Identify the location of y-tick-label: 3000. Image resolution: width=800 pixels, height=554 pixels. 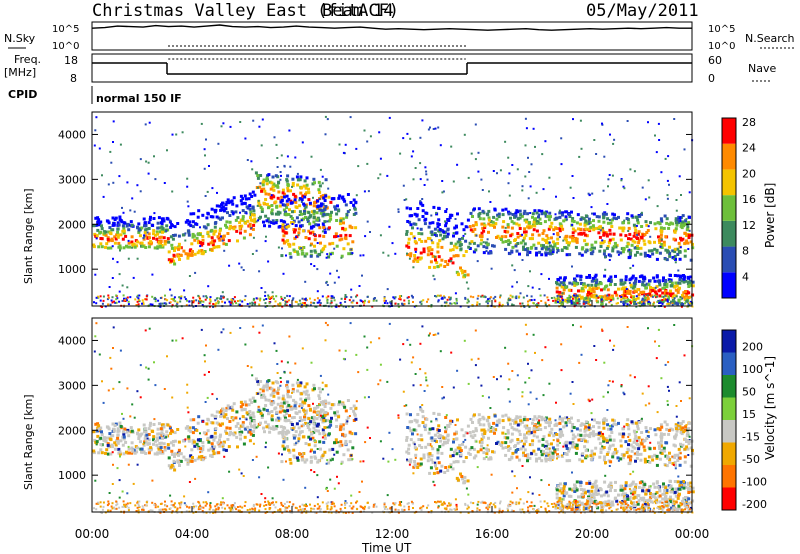
(72, 179).